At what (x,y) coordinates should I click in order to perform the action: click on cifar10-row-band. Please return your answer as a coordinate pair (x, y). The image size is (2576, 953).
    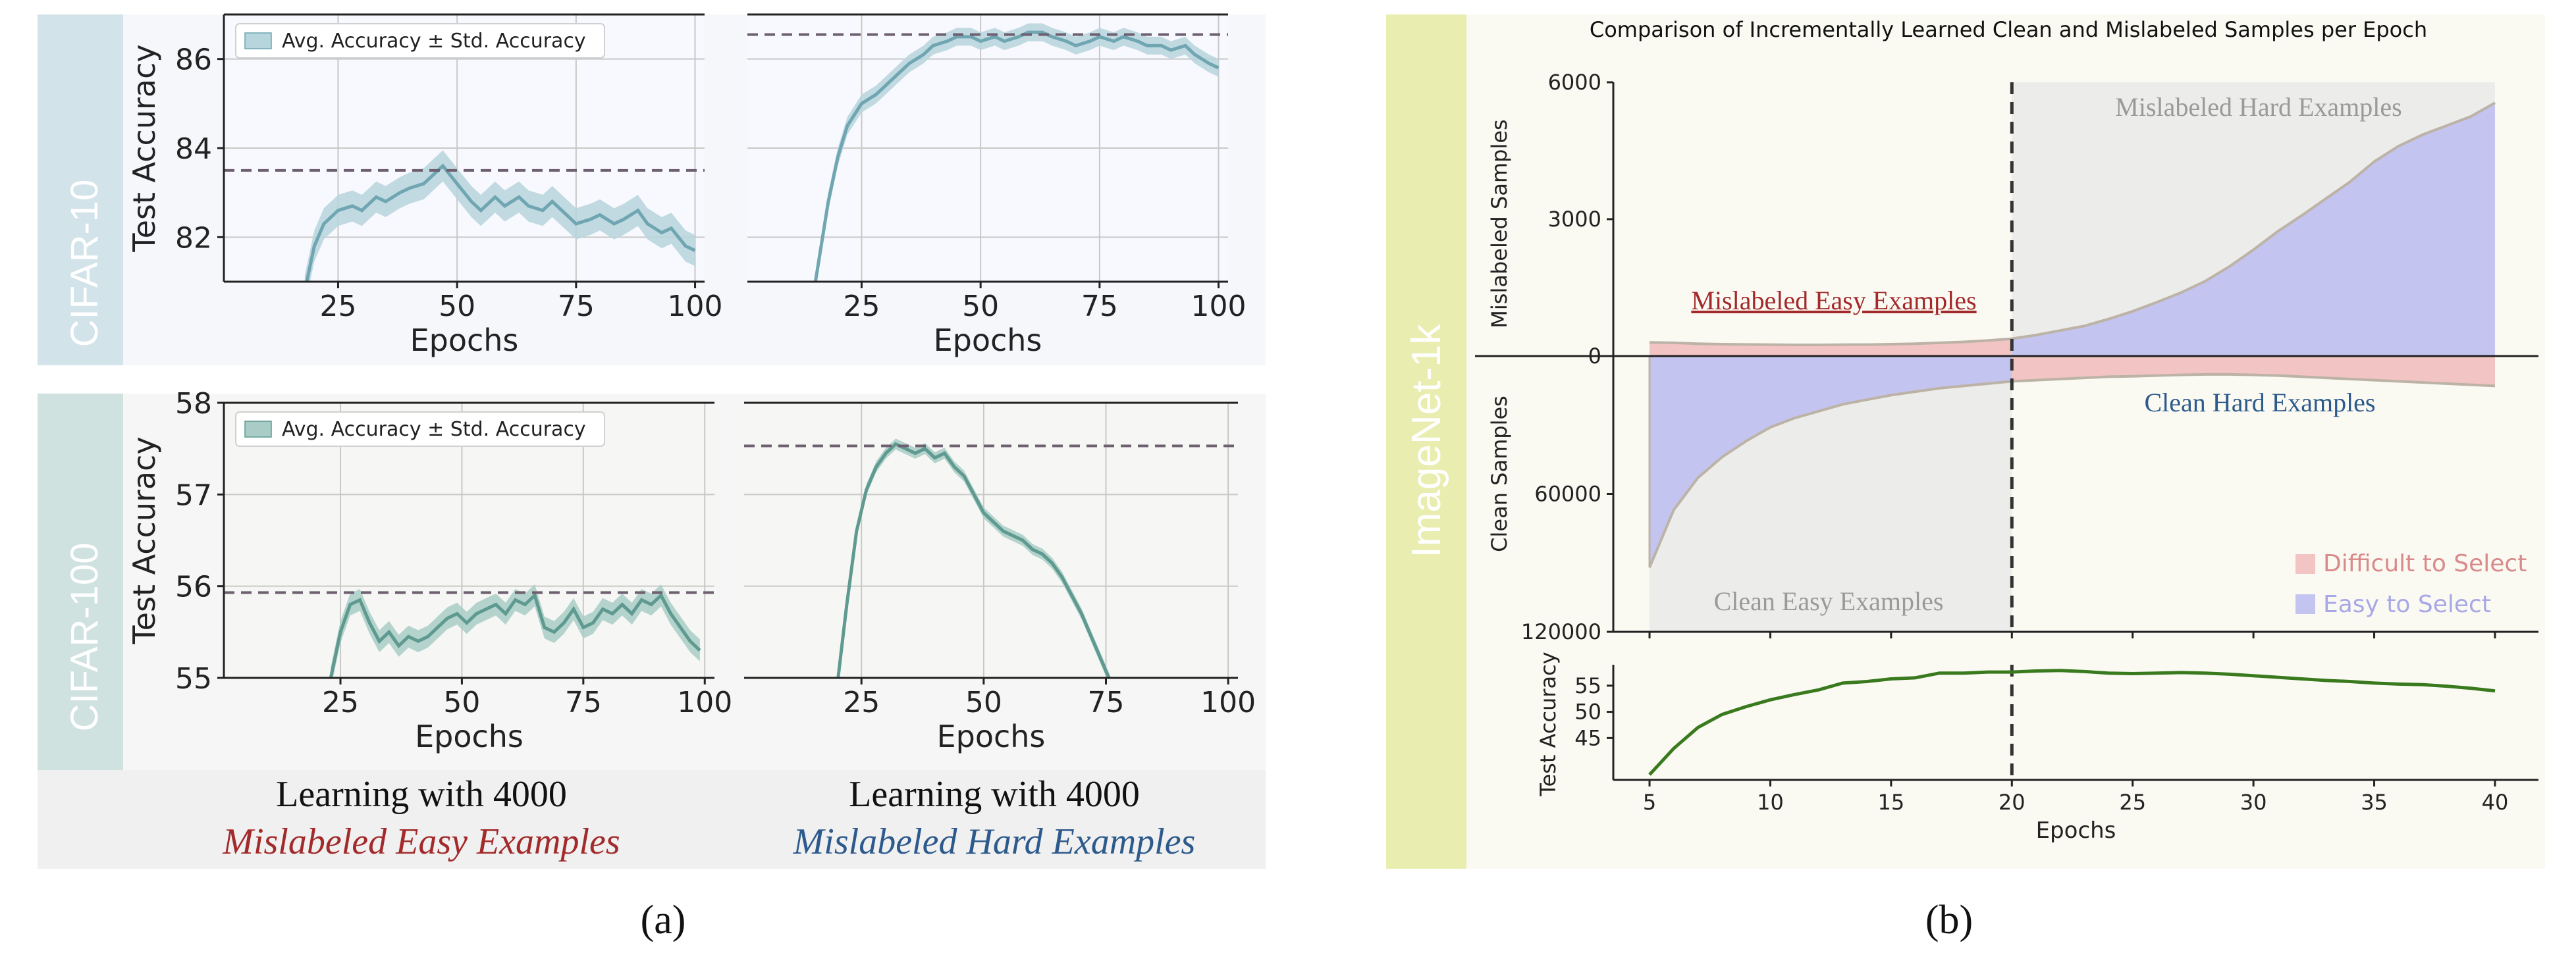
    Looking at the image, I should click on (80, 189).